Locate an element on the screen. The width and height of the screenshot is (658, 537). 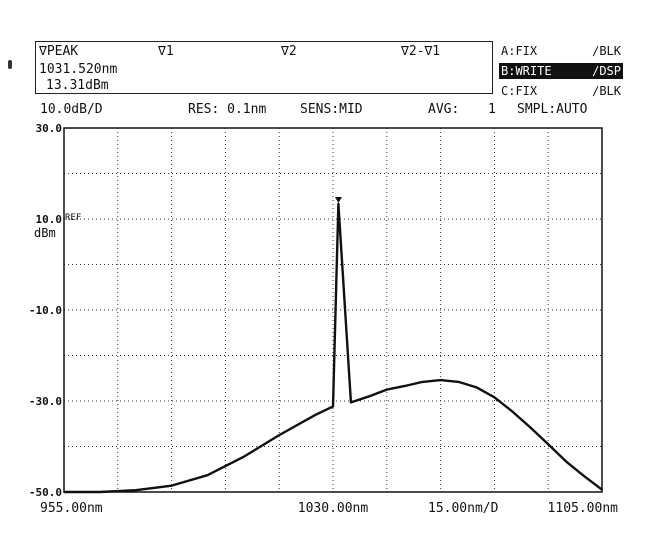
scan-speck is located at coordinates (10, 64).